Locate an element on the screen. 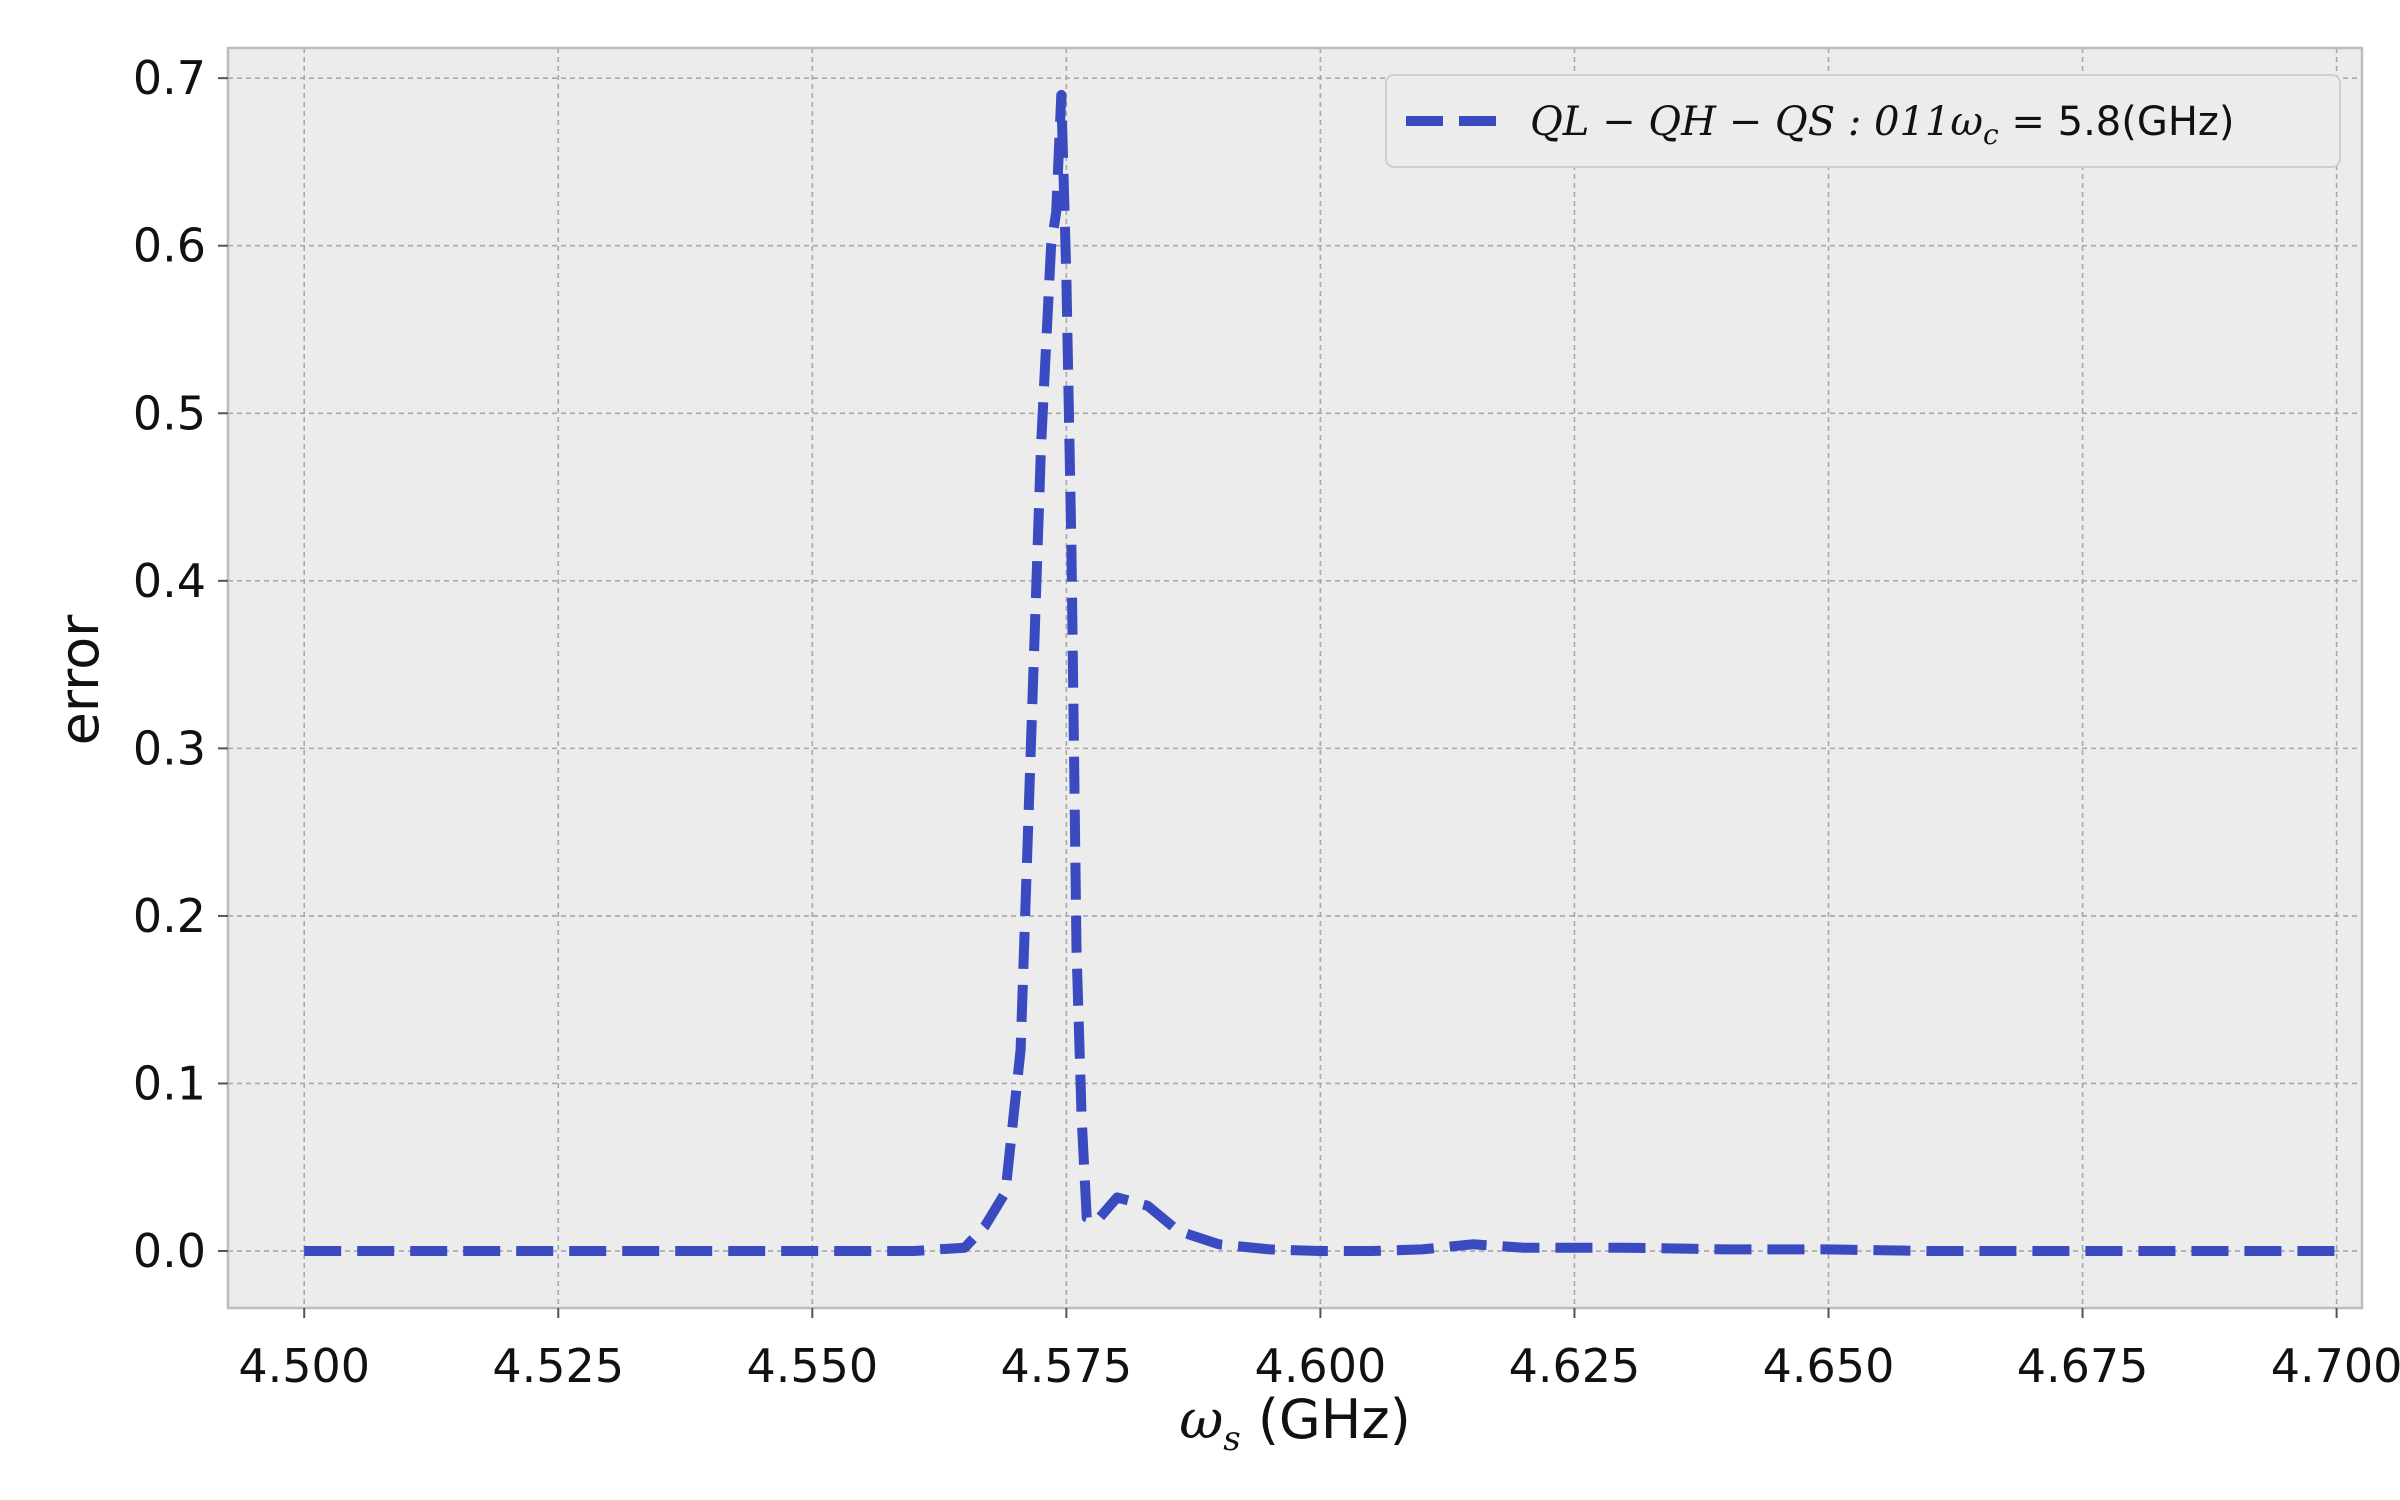 The height and width of the screenshot is (1500, 2400). y-tick-label: 0.6 is located at coordinates (169, 246).